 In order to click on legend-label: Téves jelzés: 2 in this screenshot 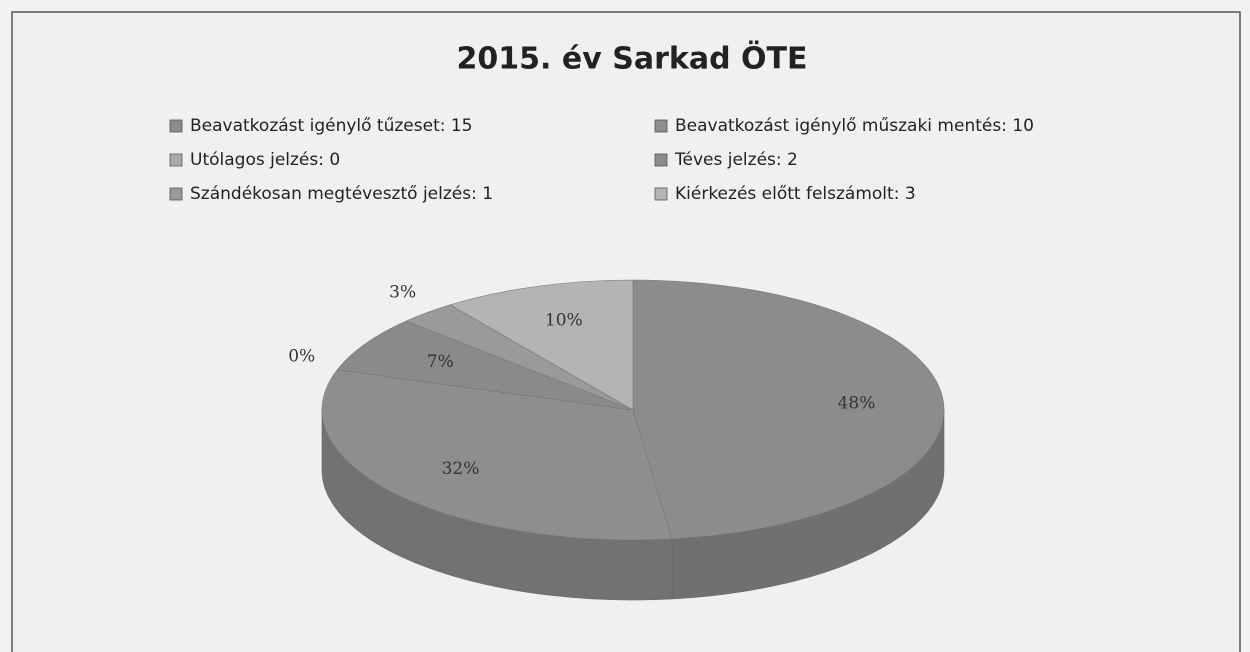, I will do `click(736, 160)`.